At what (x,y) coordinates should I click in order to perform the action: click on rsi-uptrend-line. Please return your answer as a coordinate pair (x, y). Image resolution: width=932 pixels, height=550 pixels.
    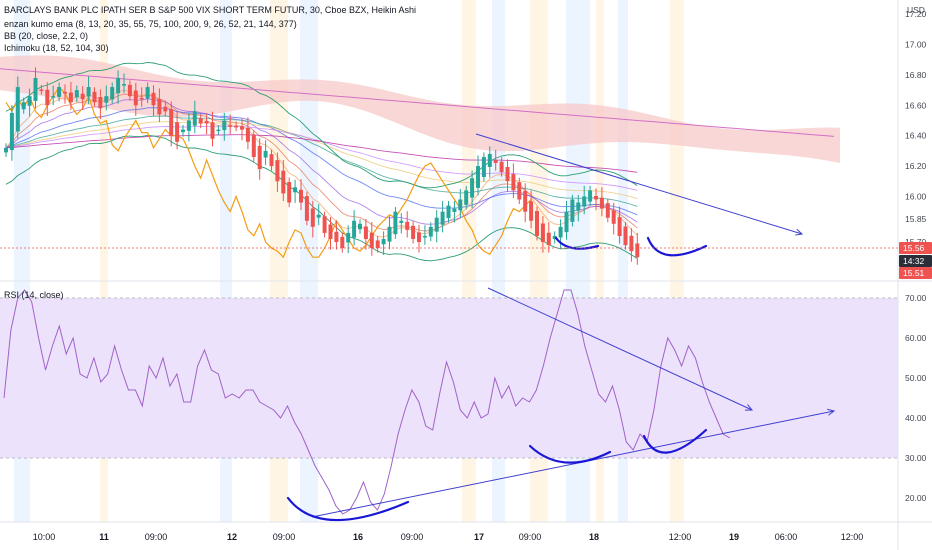
    Looking at the image, I should click on (573, 464).